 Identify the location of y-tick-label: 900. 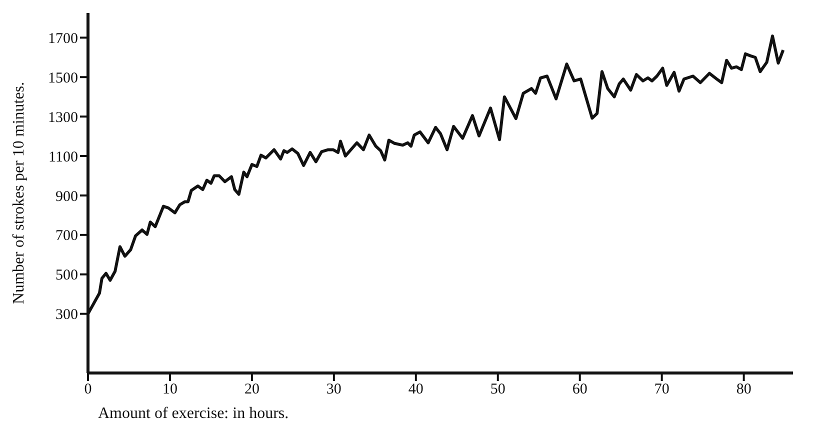
(67, 196).